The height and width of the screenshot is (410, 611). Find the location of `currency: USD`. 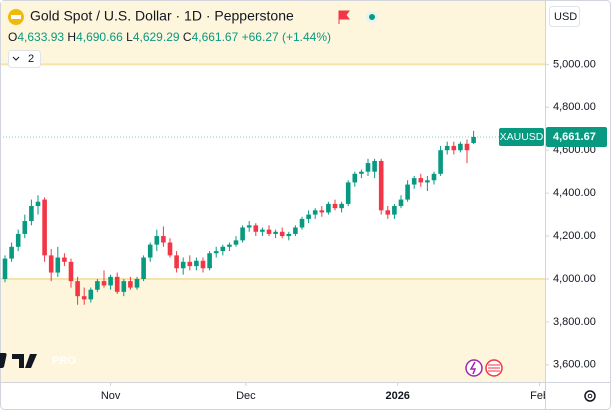

currency: USD is located at coordinates (565, 17).